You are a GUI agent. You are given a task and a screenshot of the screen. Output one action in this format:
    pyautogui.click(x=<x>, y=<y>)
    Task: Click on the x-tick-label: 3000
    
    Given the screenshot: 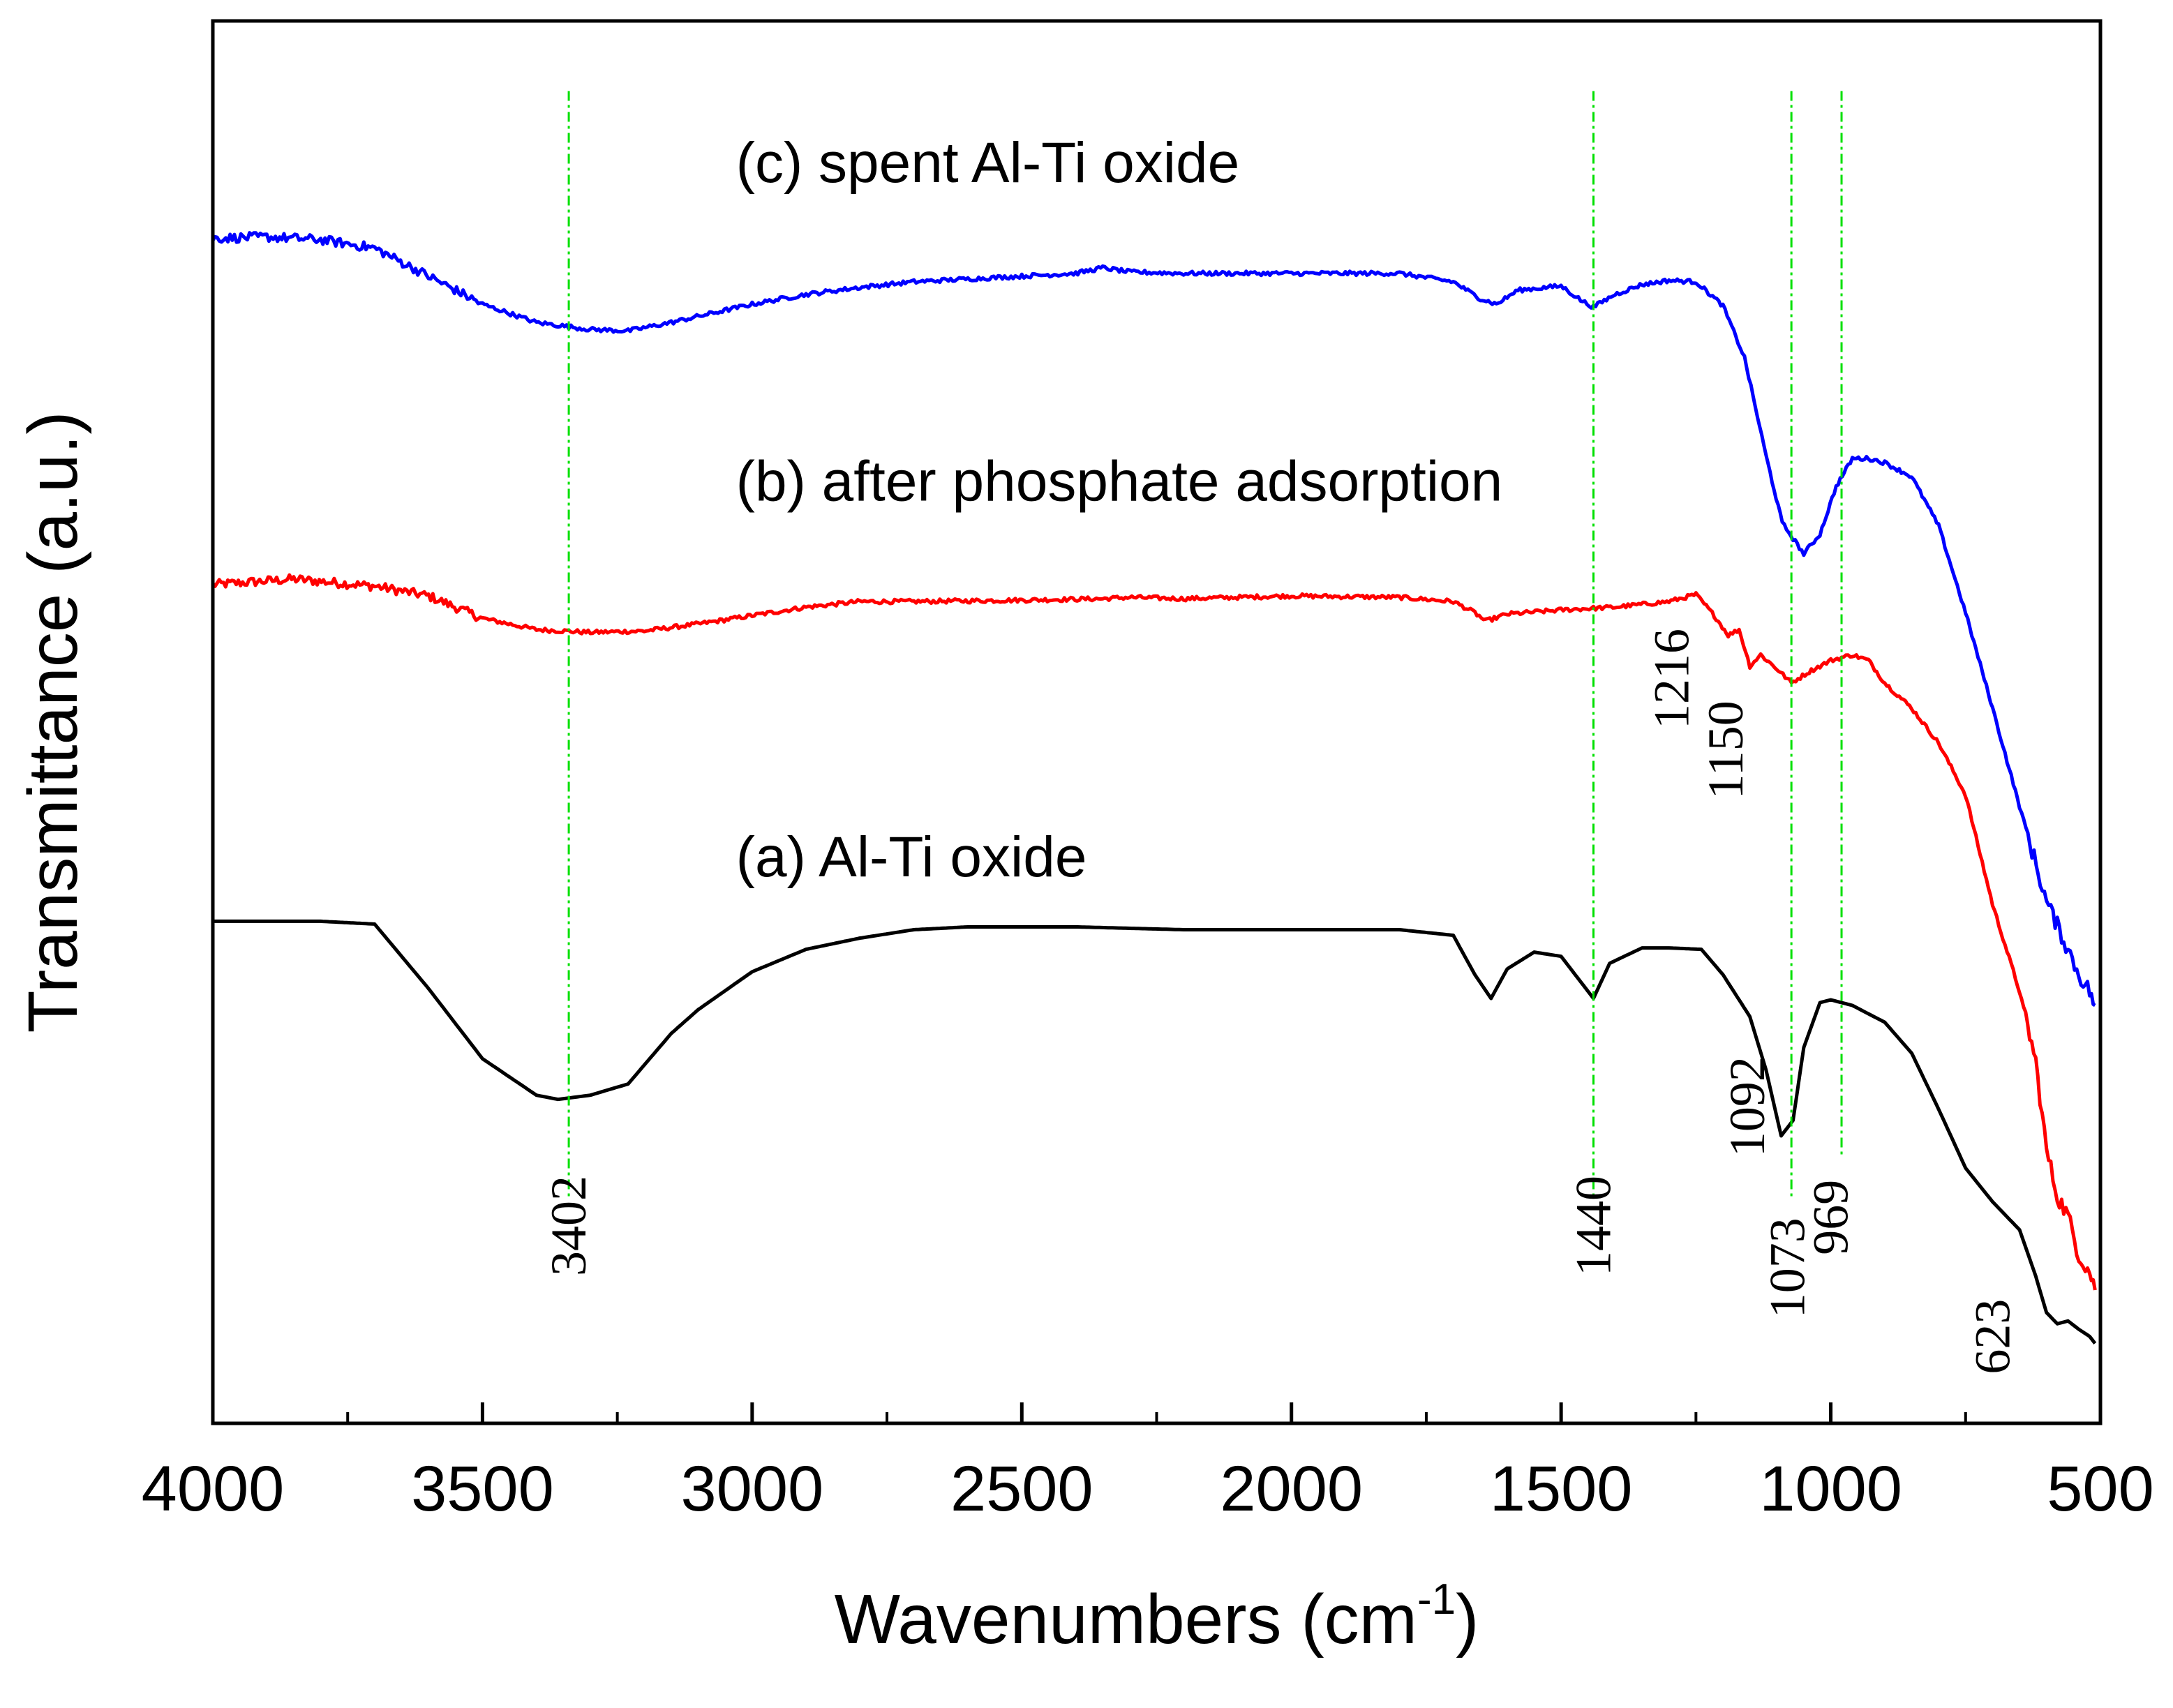 What is the action you would take?
    pyautogui.click(x=752, y=1489)
    